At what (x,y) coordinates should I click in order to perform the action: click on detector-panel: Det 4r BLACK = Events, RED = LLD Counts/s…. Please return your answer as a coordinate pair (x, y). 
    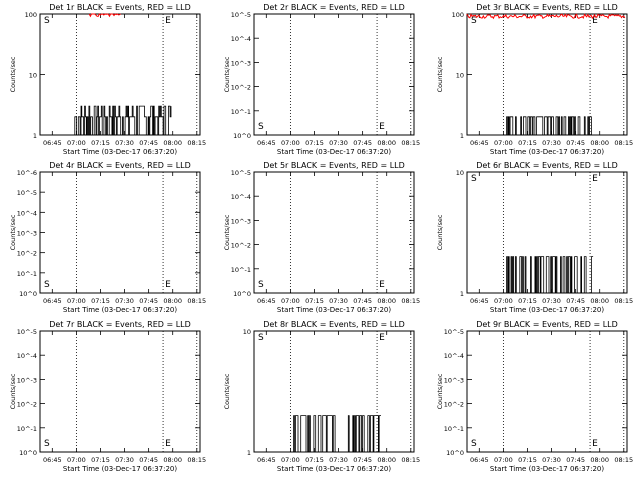
    Looking at the image, I should click on (107, 237).